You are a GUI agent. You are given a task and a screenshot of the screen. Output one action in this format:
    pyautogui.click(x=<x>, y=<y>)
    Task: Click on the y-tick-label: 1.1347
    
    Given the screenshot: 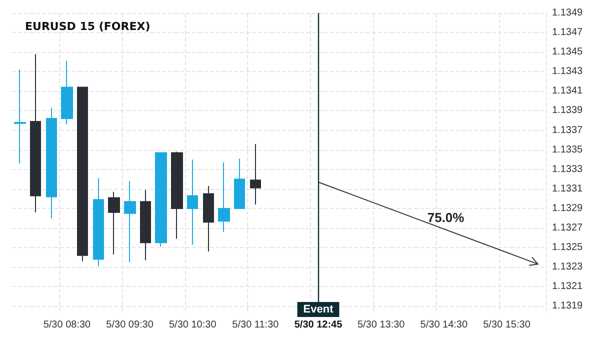 What is the action you would take?
    pyautogui.click(x=568, y=32)
    